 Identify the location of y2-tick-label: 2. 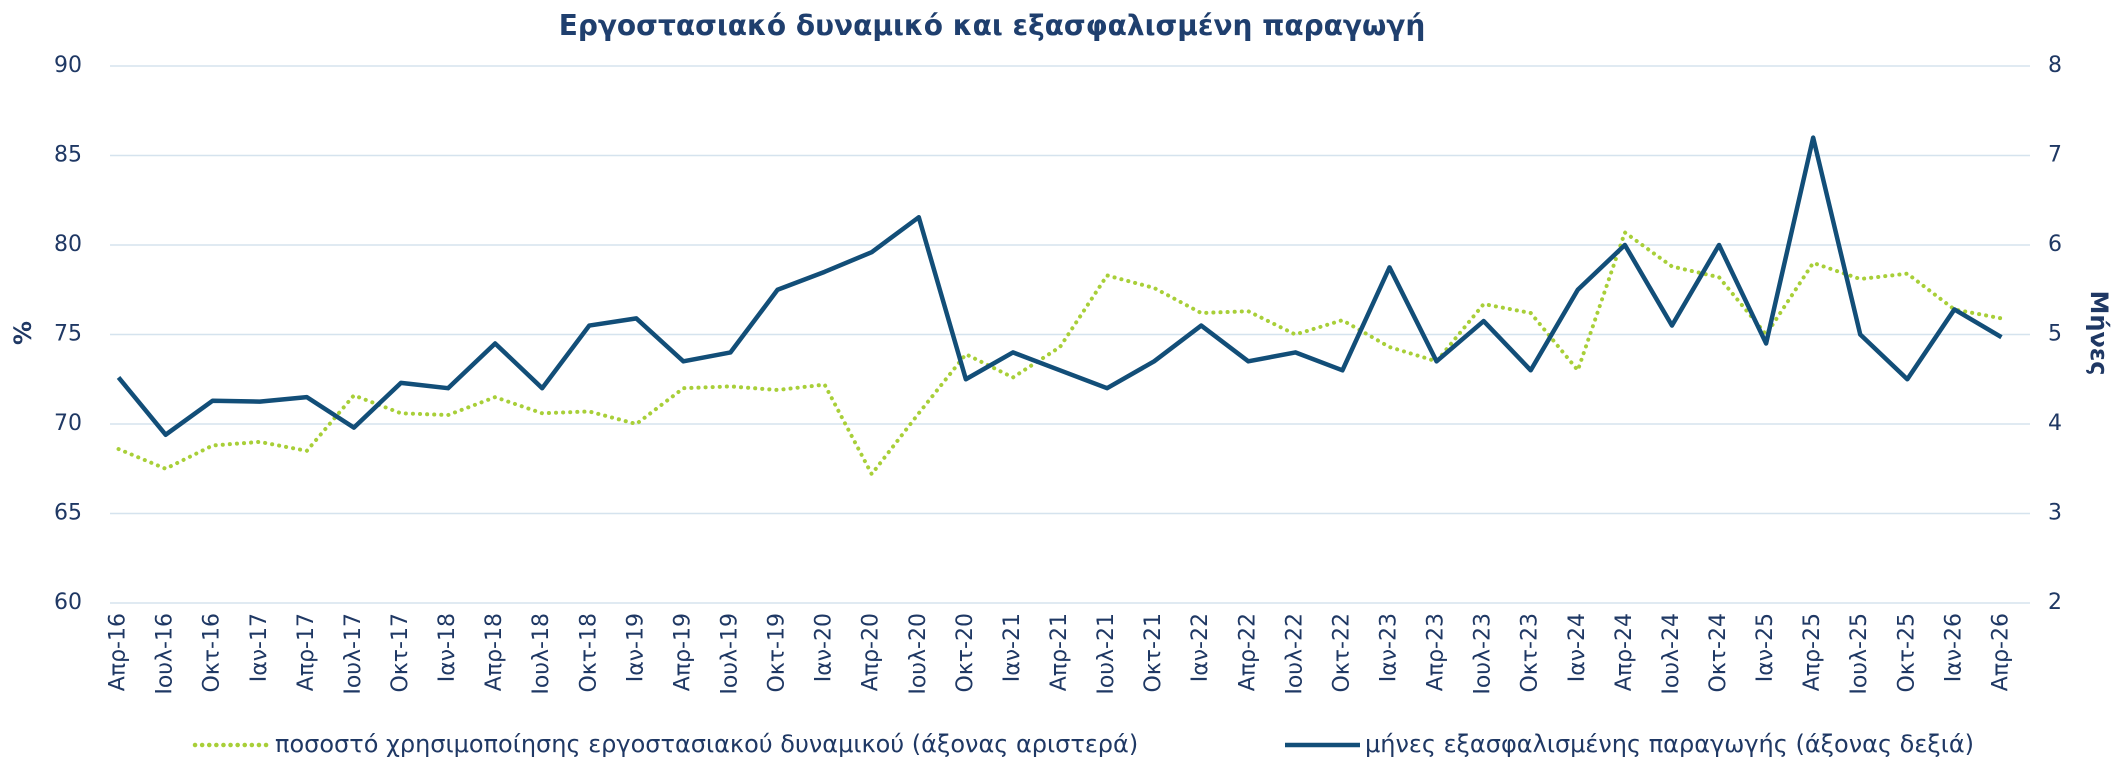
(2055, 602).